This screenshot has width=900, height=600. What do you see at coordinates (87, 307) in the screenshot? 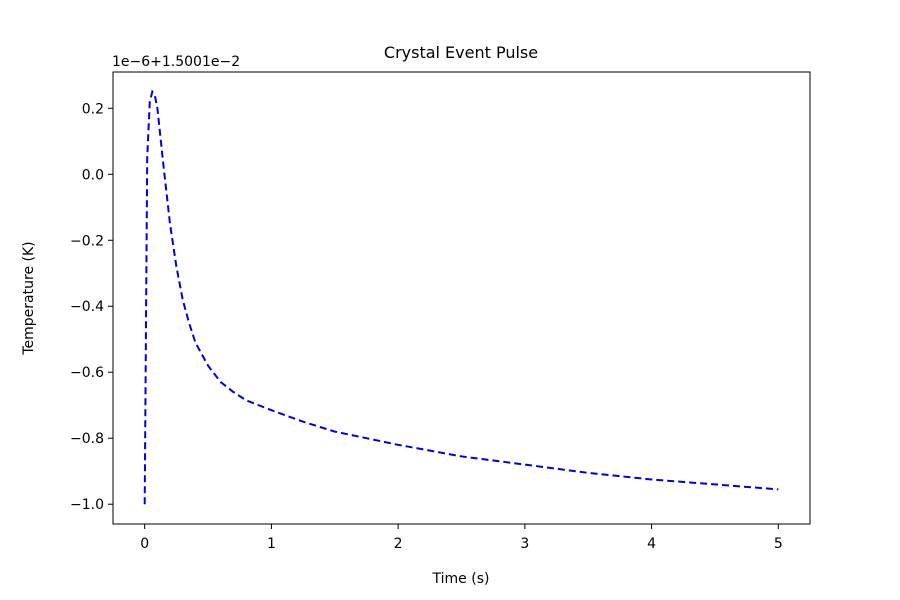
I see `y-tick-label: −0.4` at bounding box center [87, 307].